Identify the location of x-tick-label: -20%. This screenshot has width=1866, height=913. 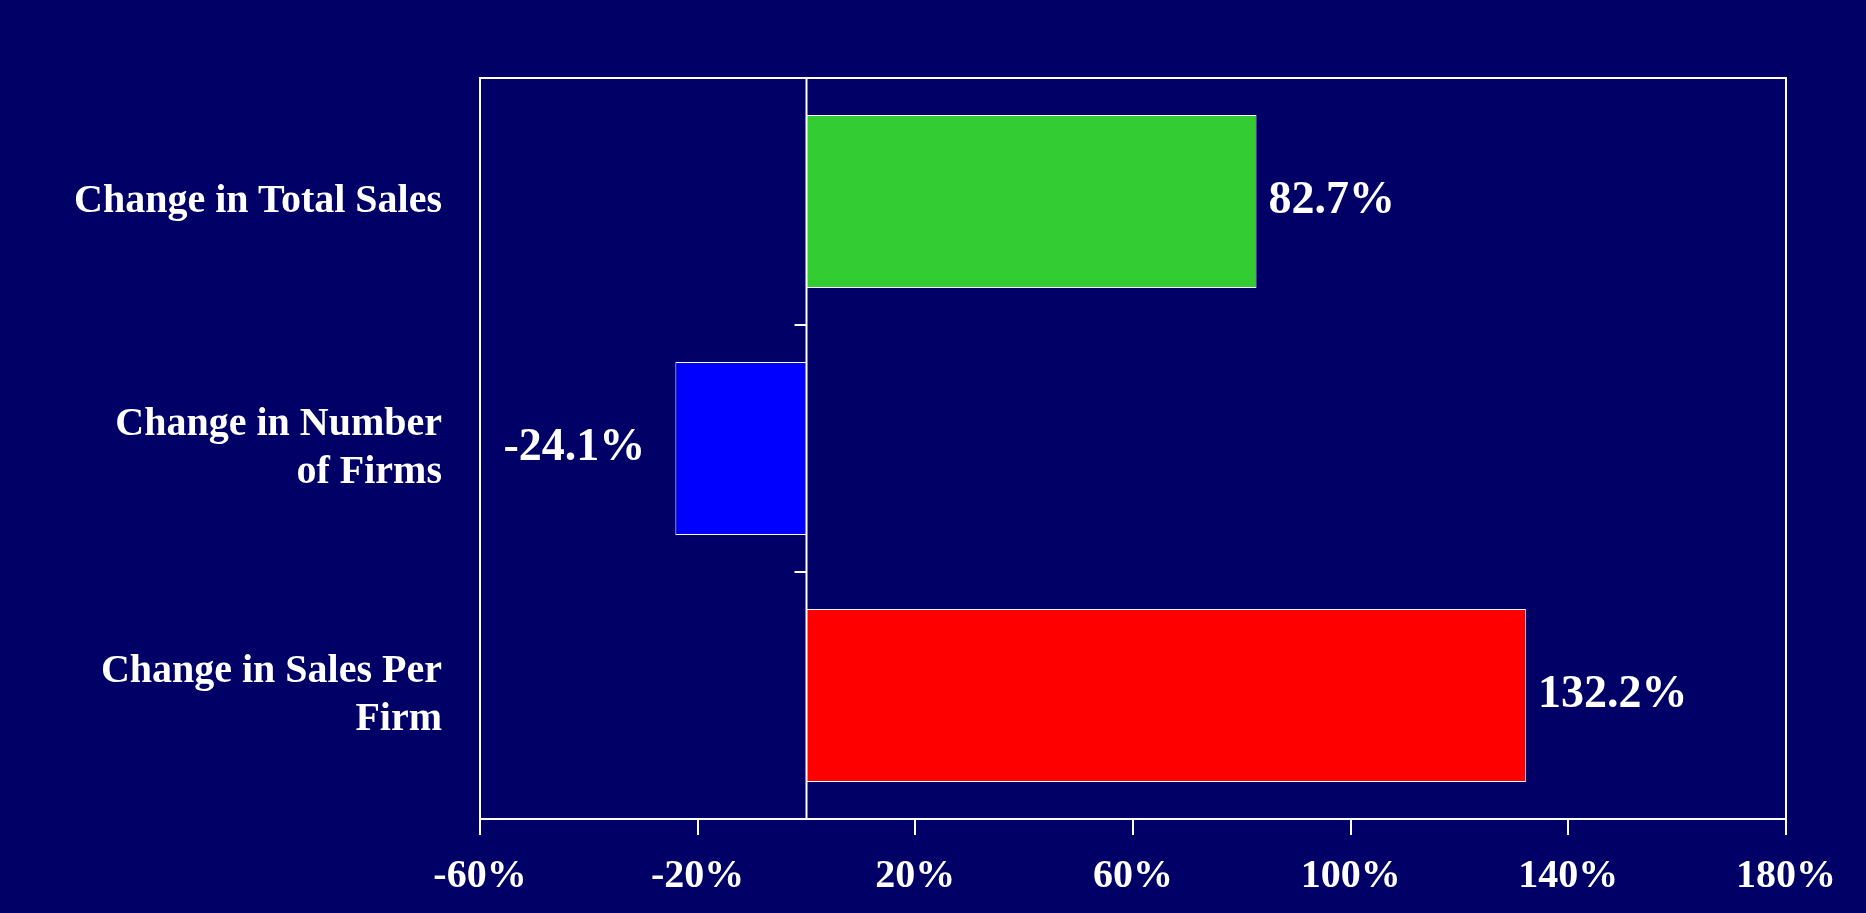
(698, 874).